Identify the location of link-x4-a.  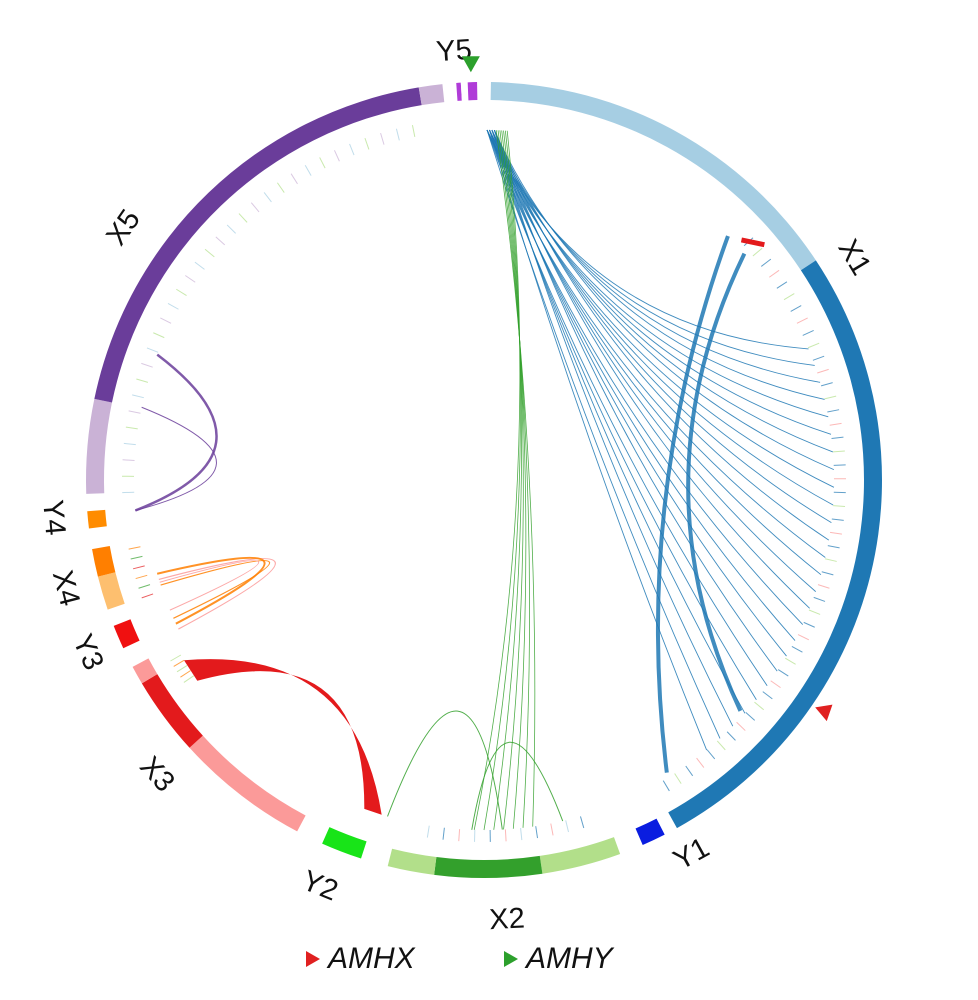
(215, 589).